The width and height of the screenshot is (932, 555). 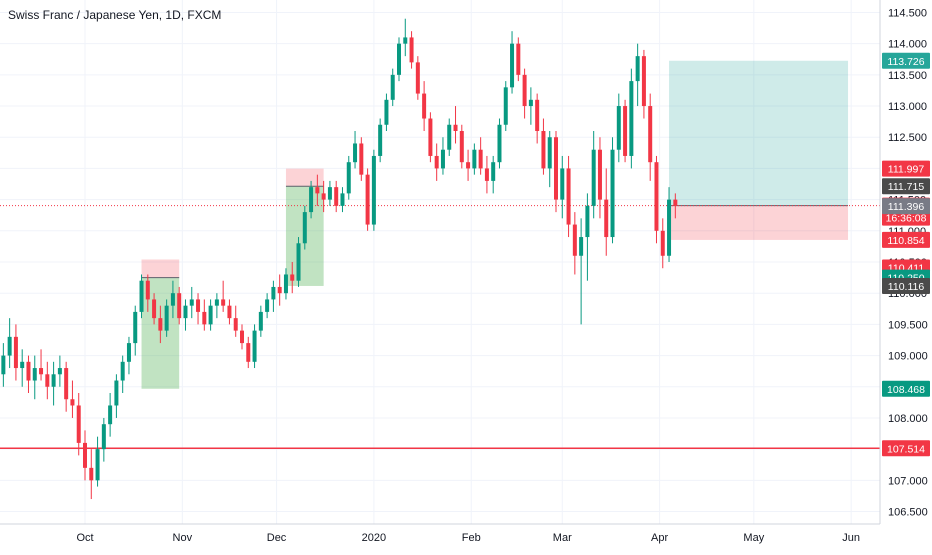 I want to click on x-tick-label: Mar, so click(x=562, y=538).